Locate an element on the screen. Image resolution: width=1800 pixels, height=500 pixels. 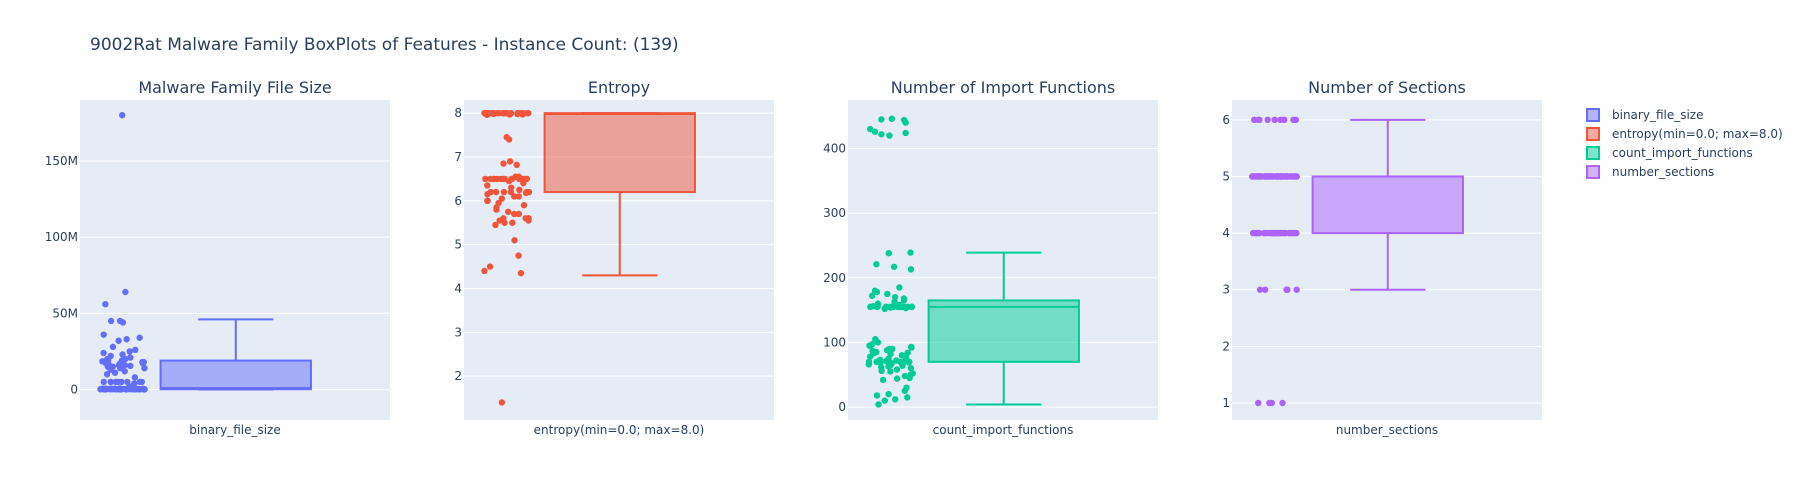
subplot-title: Entropy is located at coordinates (619, 87).